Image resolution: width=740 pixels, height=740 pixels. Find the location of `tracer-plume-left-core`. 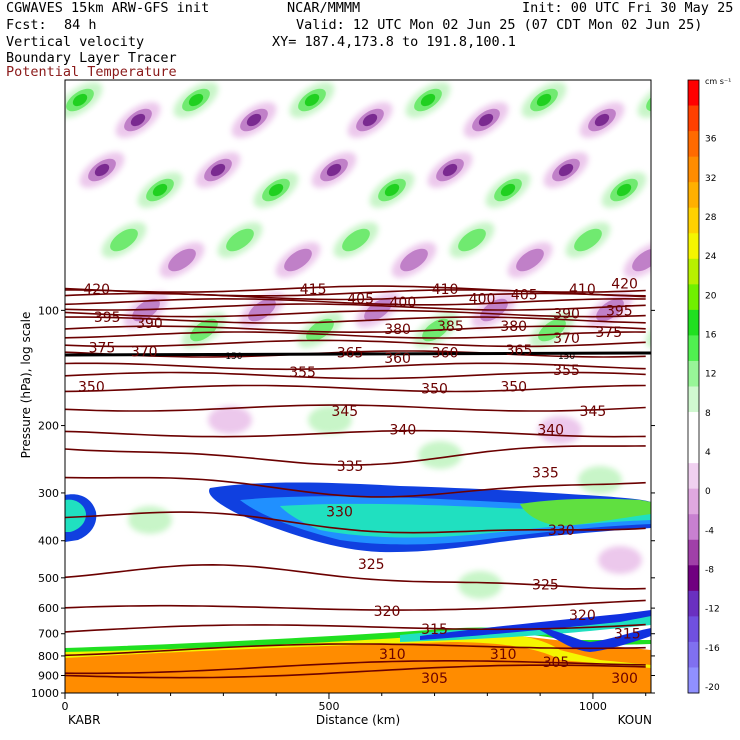

tracer-plume-left-core is located at coordinates (75, 515).